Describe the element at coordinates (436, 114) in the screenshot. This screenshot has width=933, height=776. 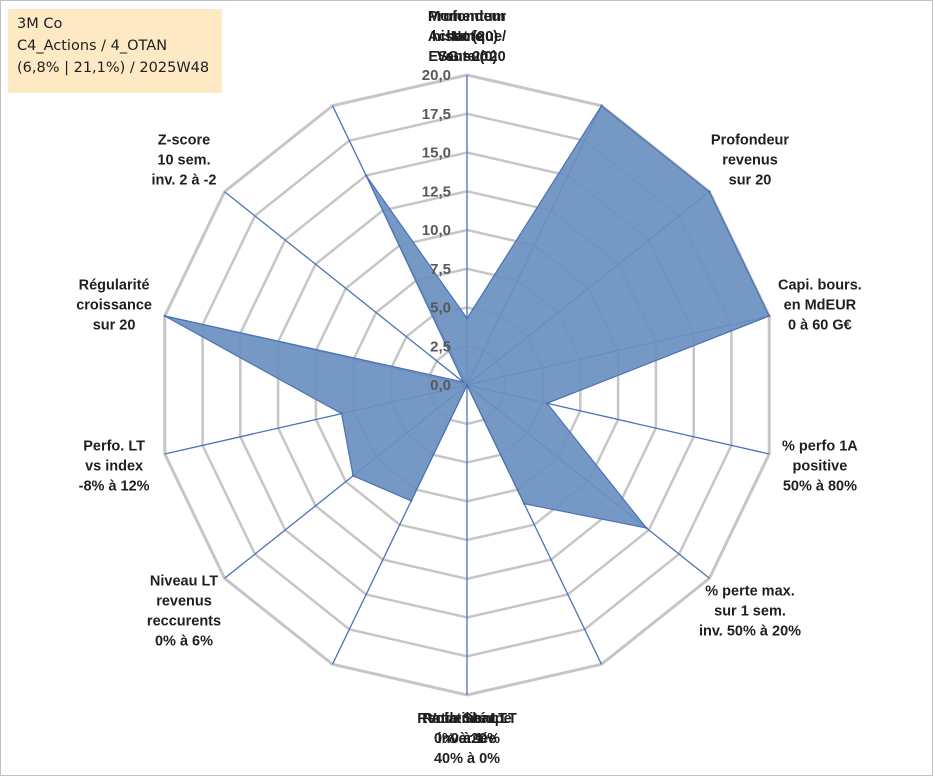
I see `tick-label: 17,5` at that location.